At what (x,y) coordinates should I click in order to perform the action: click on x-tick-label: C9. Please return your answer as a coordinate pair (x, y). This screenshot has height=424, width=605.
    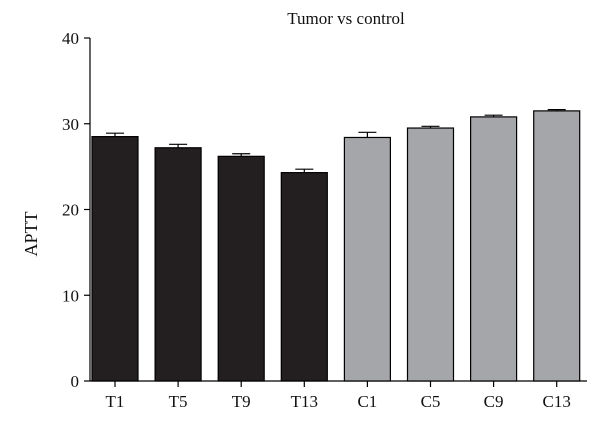
    Looking at the image, I should click on (494, 401).